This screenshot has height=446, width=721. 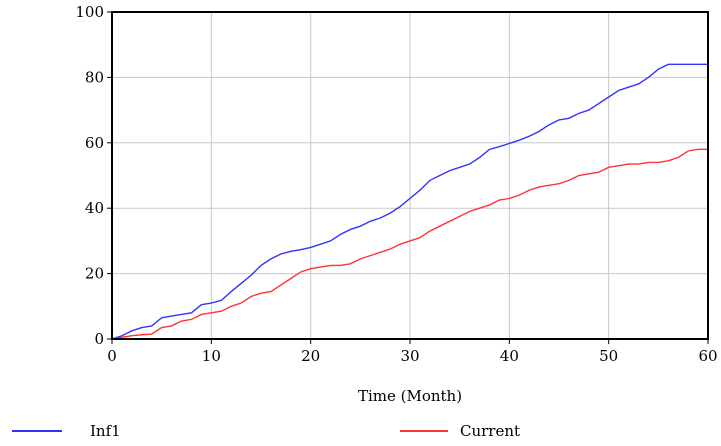 I want to click on x-tick-label: 10, so click(x=211, y=356).